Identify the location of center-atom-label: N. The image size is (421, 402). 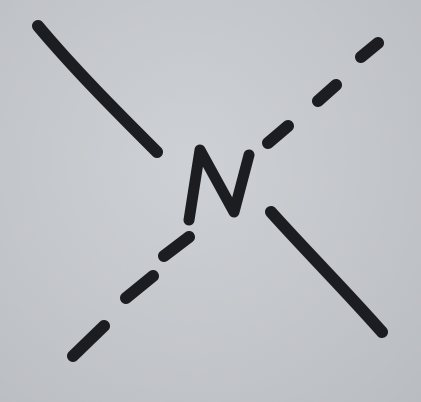
(221, 178).